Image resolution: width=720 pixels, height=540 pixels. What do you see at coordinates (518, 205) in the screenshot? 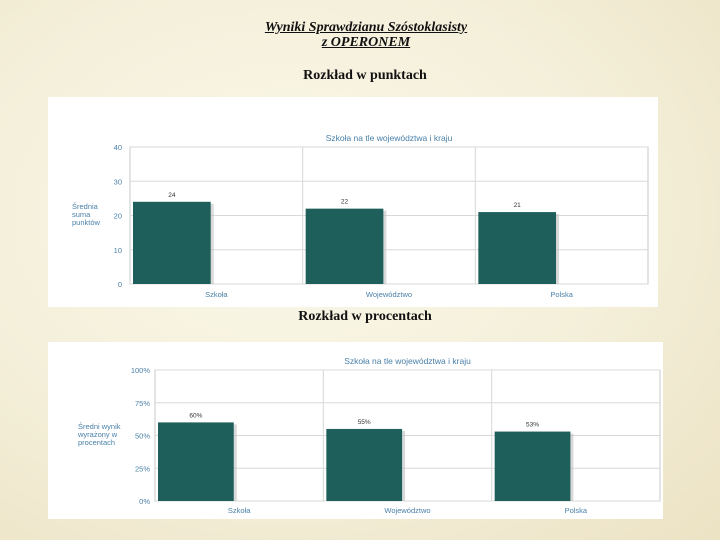
I see `data-label: 21` at bounding box center [518, 205].